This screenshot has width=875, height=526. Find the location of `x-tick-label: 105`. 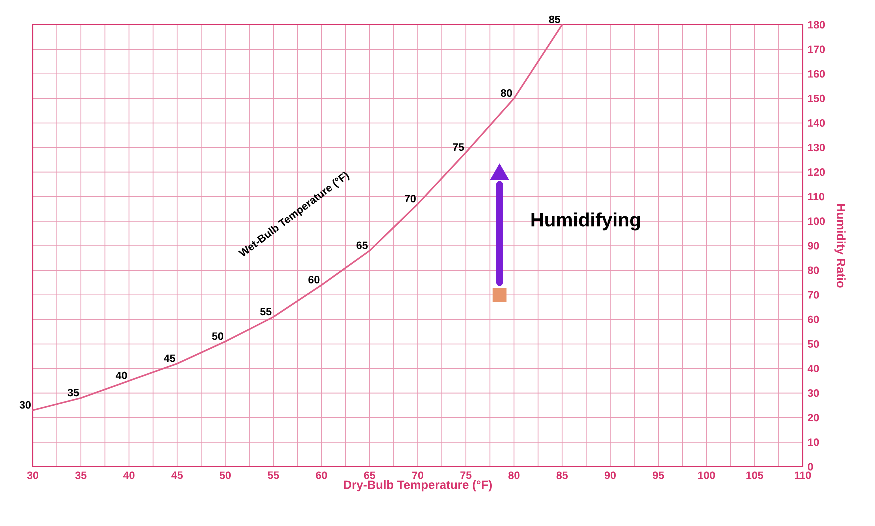

x-tick-label: 105 is located at coordinates (755, 476).